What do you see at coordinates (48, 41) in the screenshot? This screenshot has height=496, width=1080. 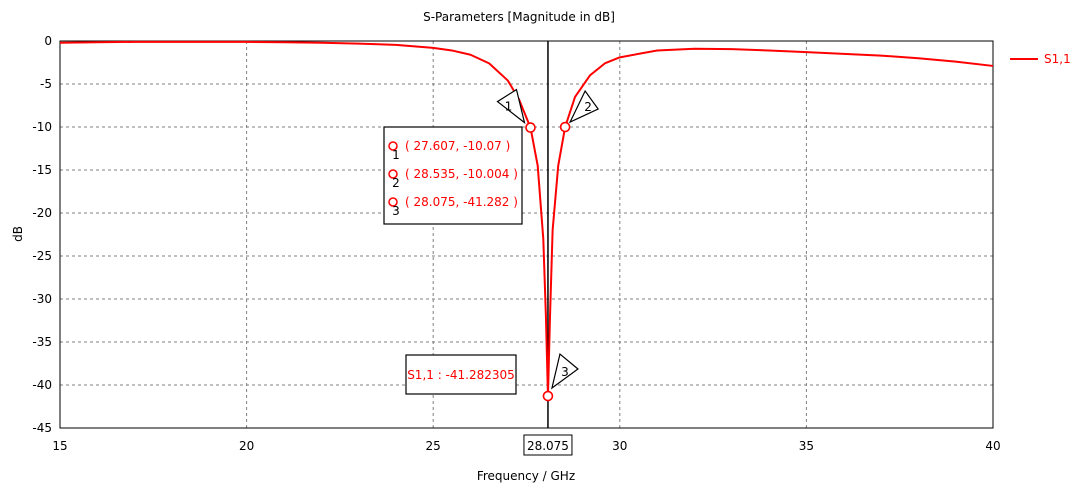 I see `y-tick-label: 0` at bounding box center [48, 41].